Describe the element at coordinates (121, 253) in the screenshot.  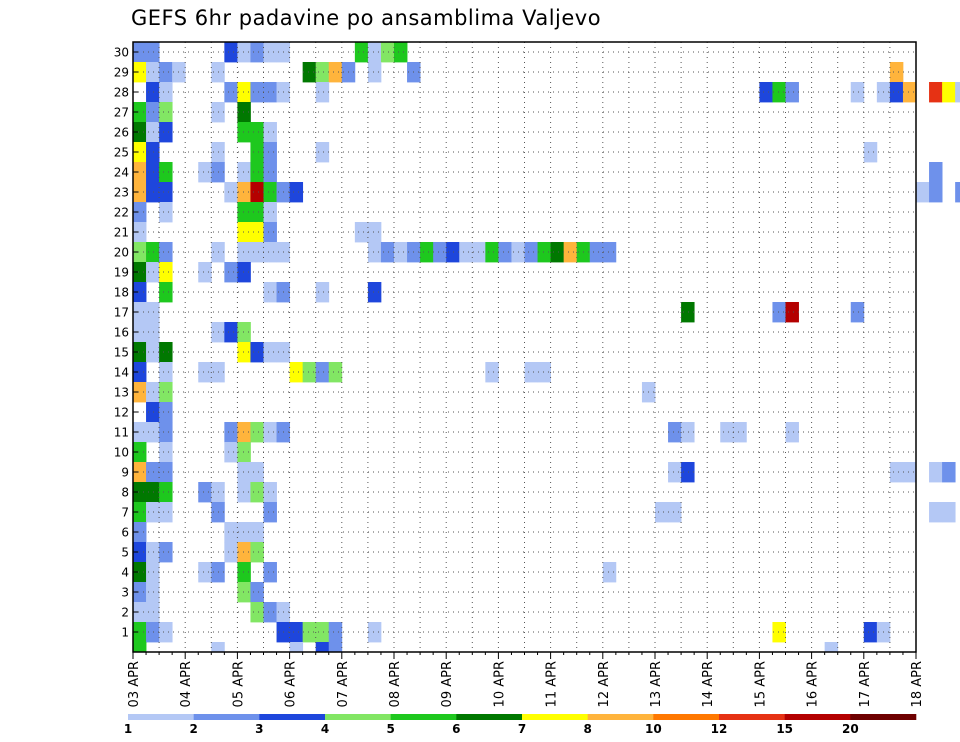
I see `y-tick-label: 20` at that location.